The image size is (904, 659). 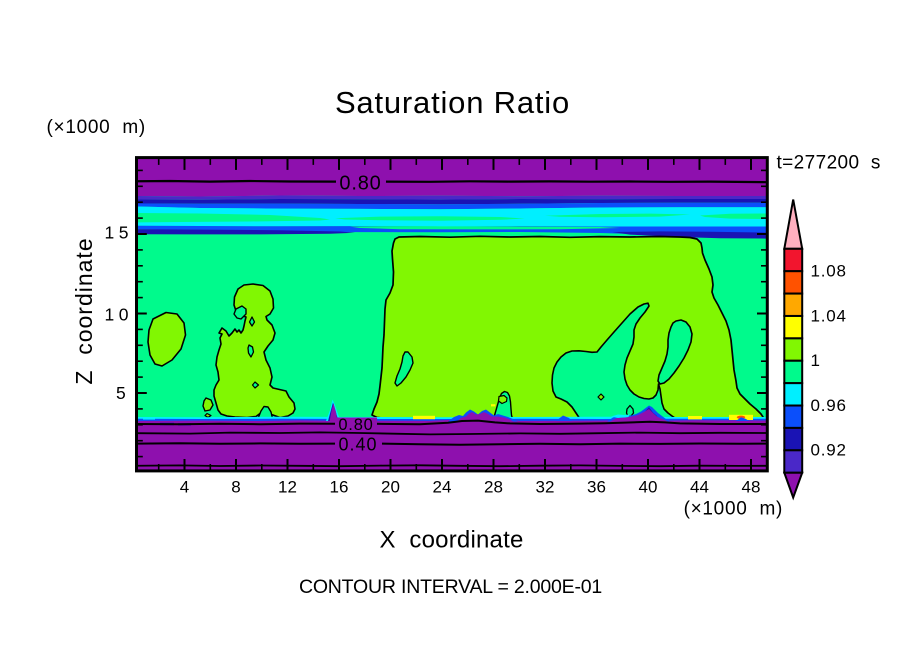 What do you see at coordinates (450, 587) in the screenshot?
I see `svg-text: CONTOUR INTERVAL = 2.000E-01` at bounding box center [450, 587].